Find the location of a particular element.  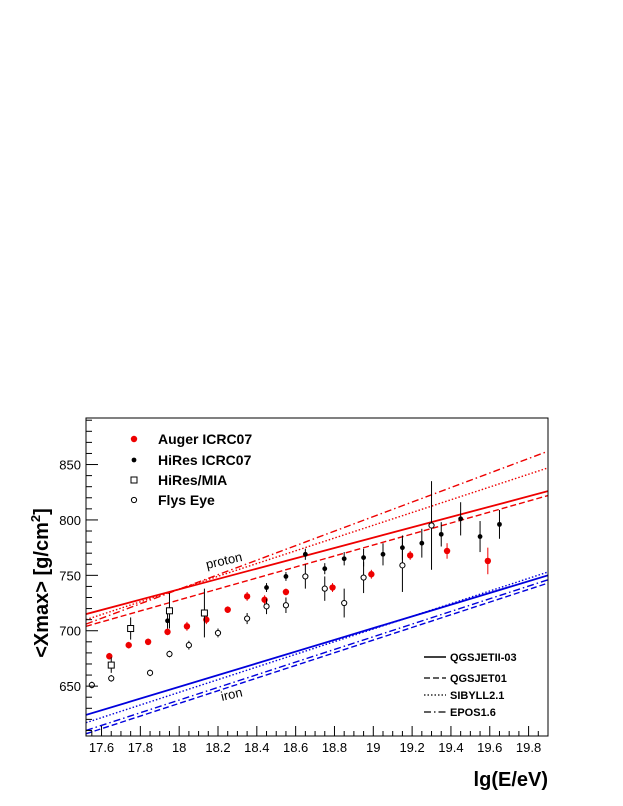

legend-label: HiRes/MIA is located at coordinates (192, 480).